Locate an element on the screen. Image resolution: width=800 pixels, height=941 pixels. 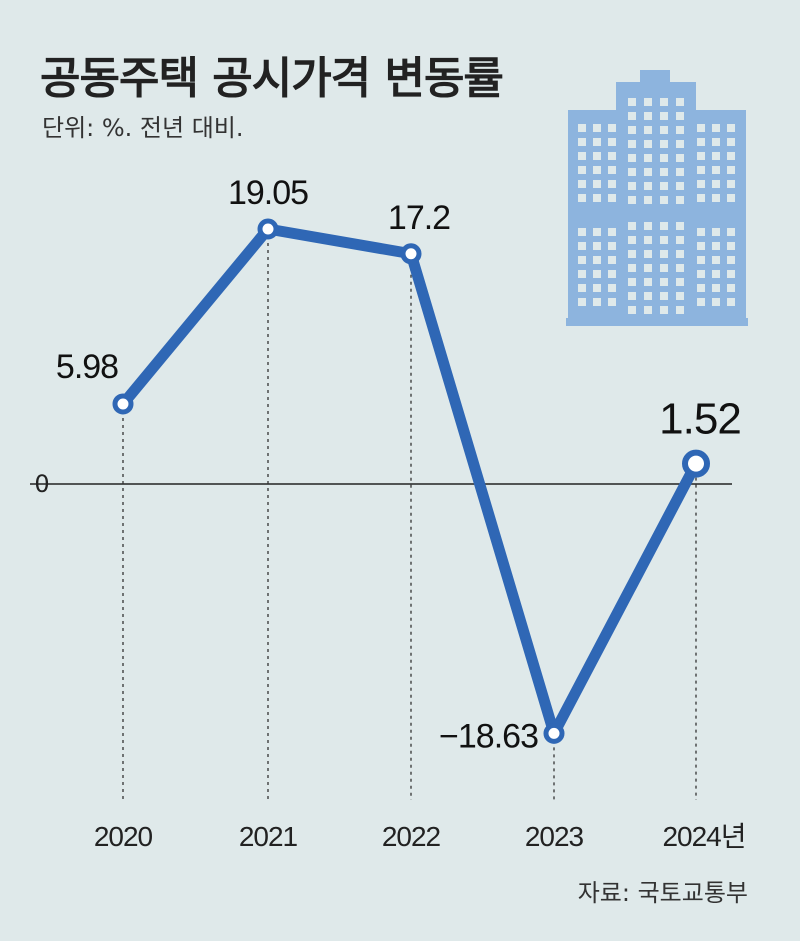
data-point-2024년 is located at coordinates (696, 463).